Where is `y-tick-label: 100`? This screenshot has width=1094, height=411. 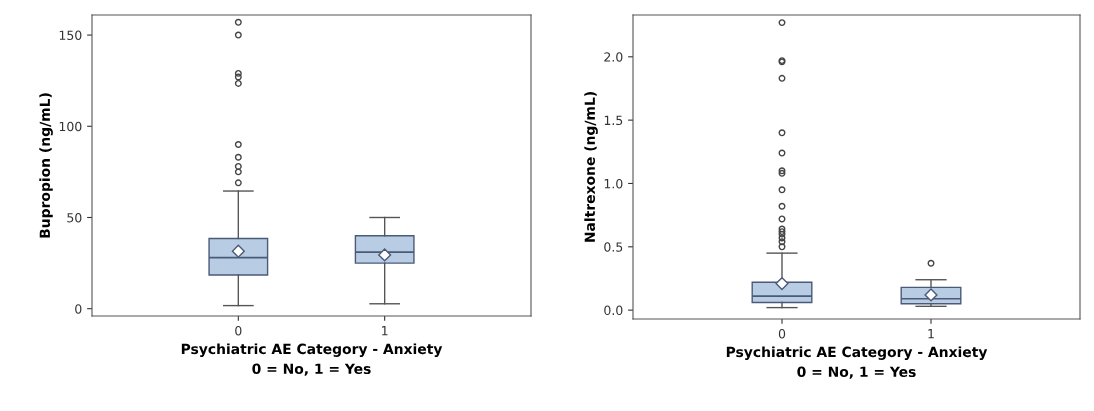
y-tick-label: 100 is located at coordinates (70, 126).